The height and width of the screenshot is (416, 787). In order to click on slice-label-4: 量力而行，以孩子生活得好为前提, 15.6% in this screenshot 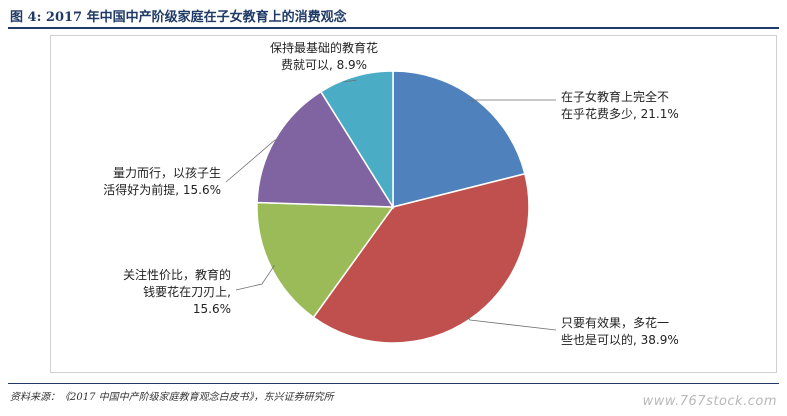, I will do `click(162, 181)`.